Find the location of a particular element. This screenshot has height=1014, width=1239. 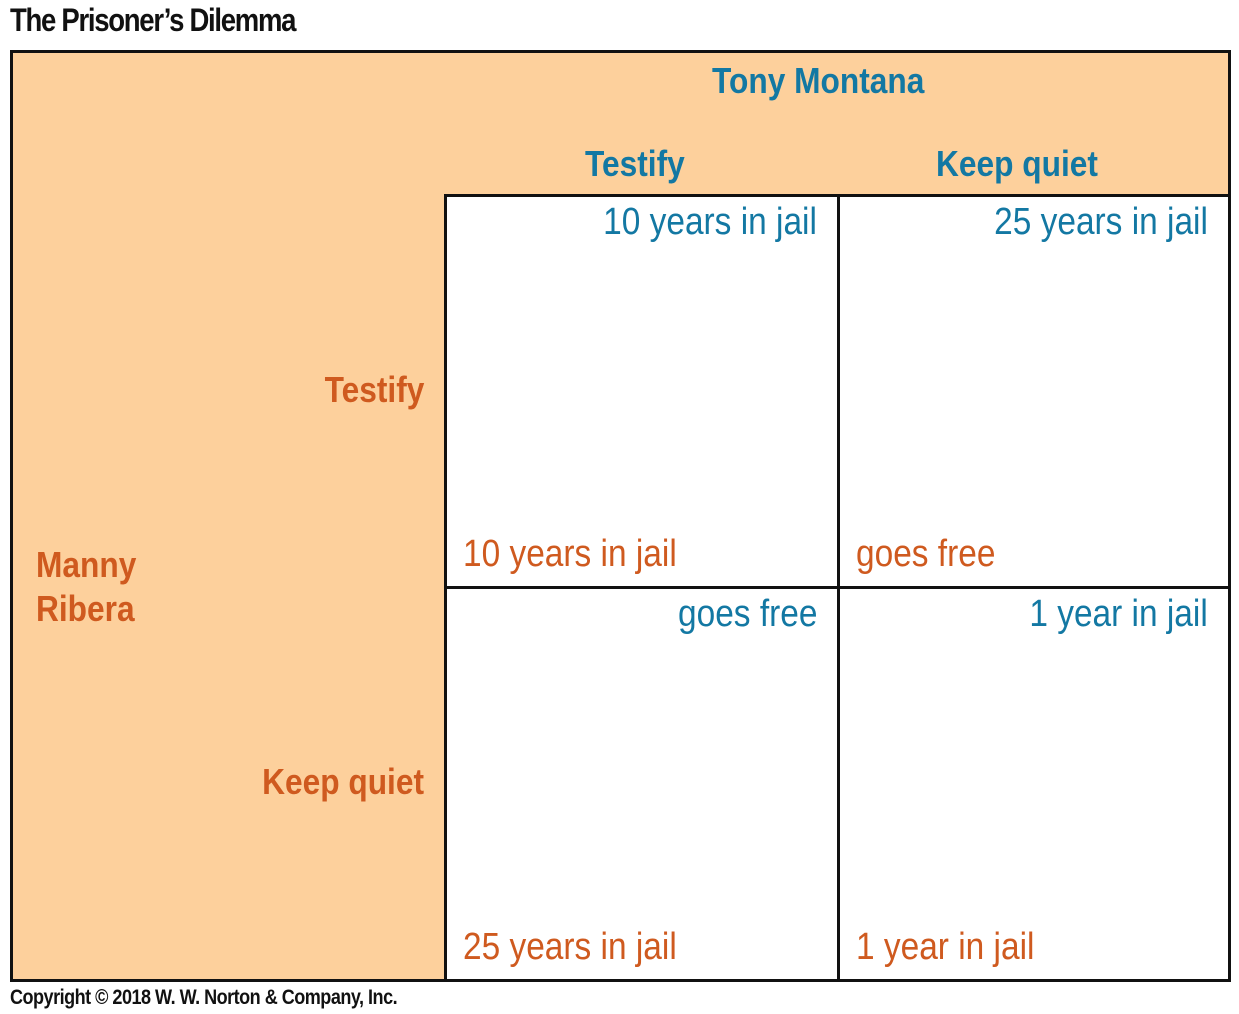

row-player-payoff: 25 years in jail is located at coordinates (570, 947).